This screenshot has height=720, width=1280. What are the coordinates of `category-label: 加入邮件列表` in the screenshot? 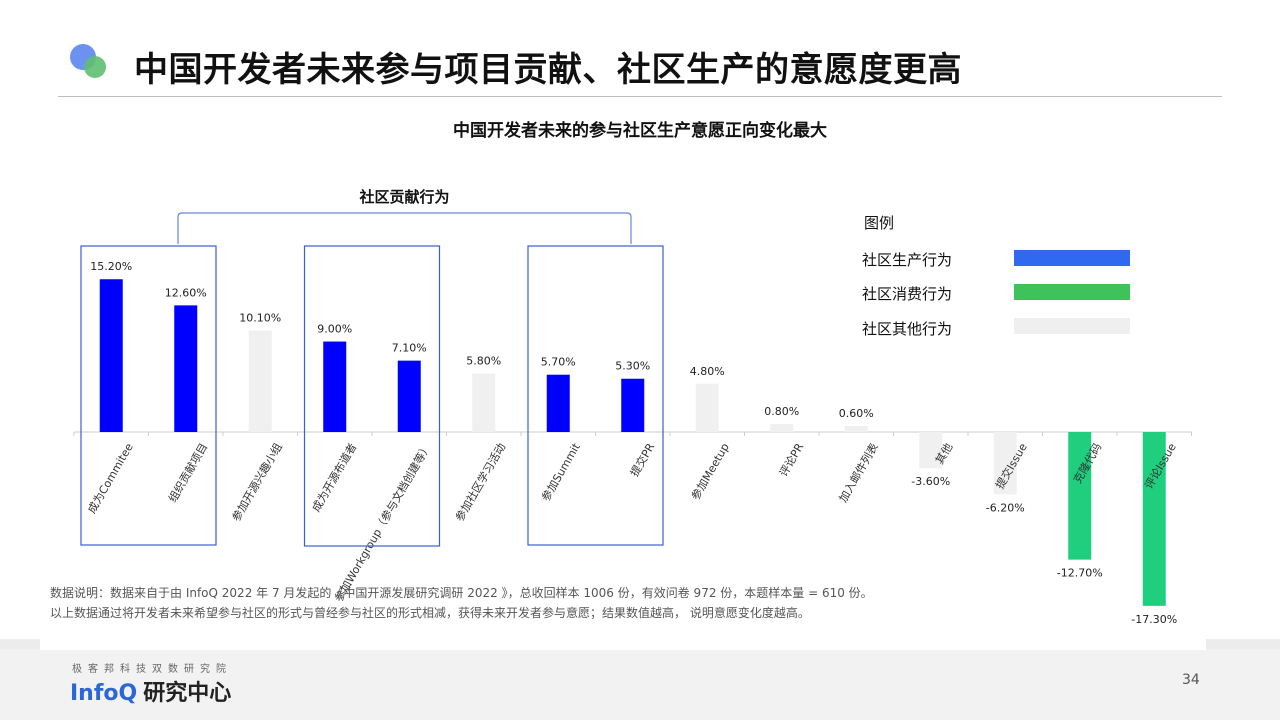 It's located at (858, 473).